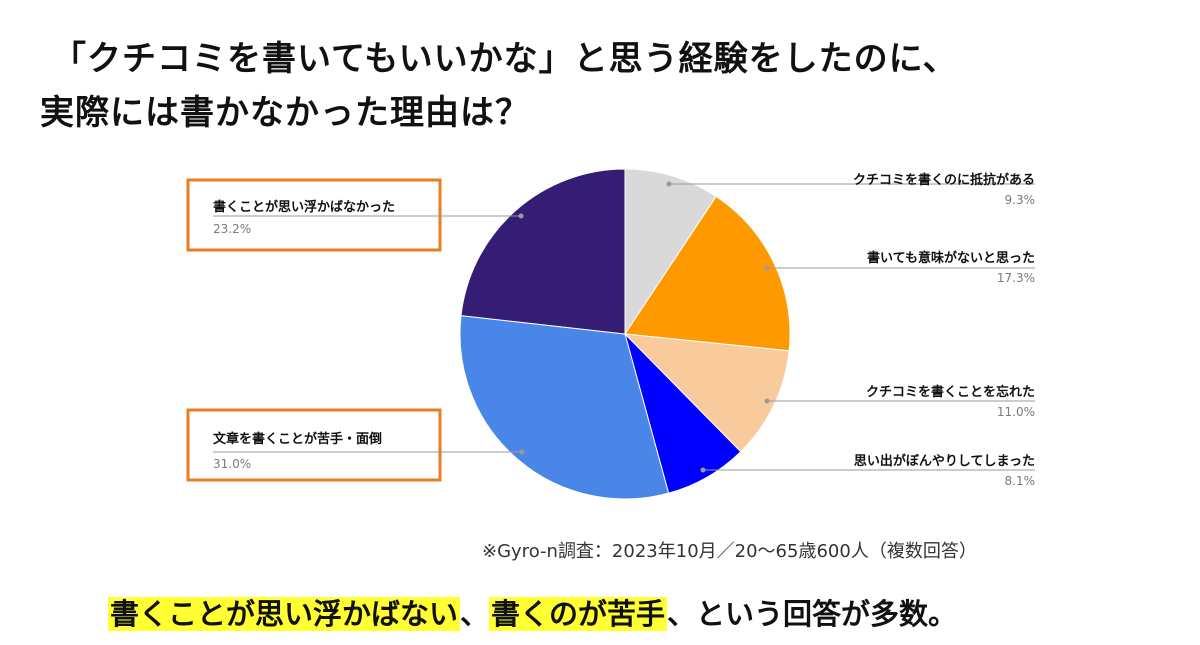 This screenshot has width=1200, height=645. Describe the element at coordinates (944, 180) in the screenshot. I see `slice-label: クチコミを書くのに抵抗がある` at that location.